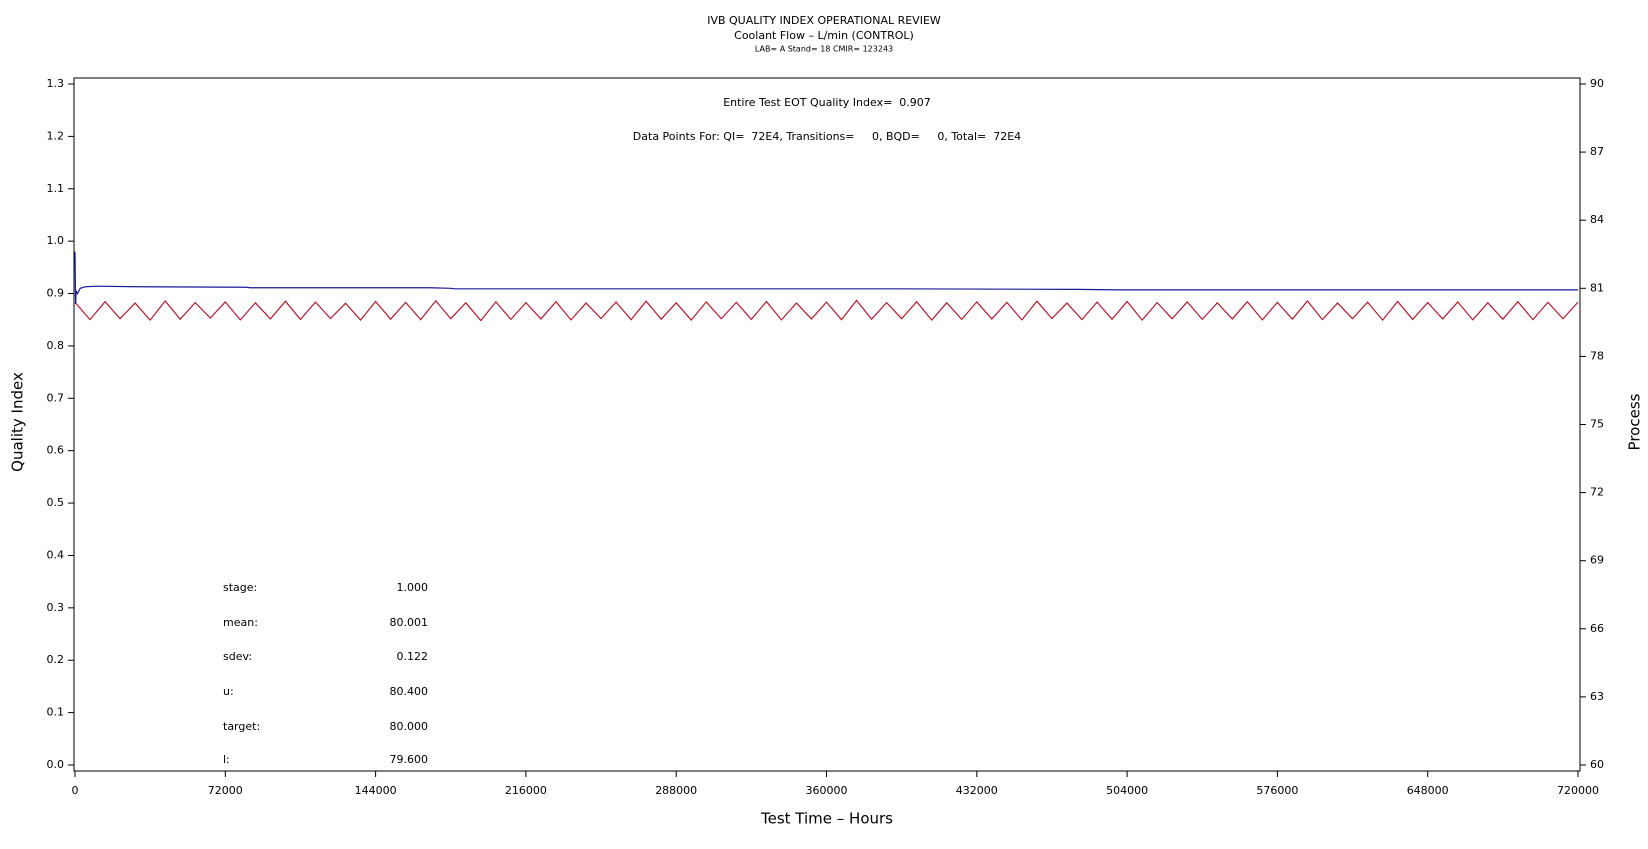  Describe the element at coordinates (1597, 764) in the screenshot. I see `y2-tick-label: 60` at that location.